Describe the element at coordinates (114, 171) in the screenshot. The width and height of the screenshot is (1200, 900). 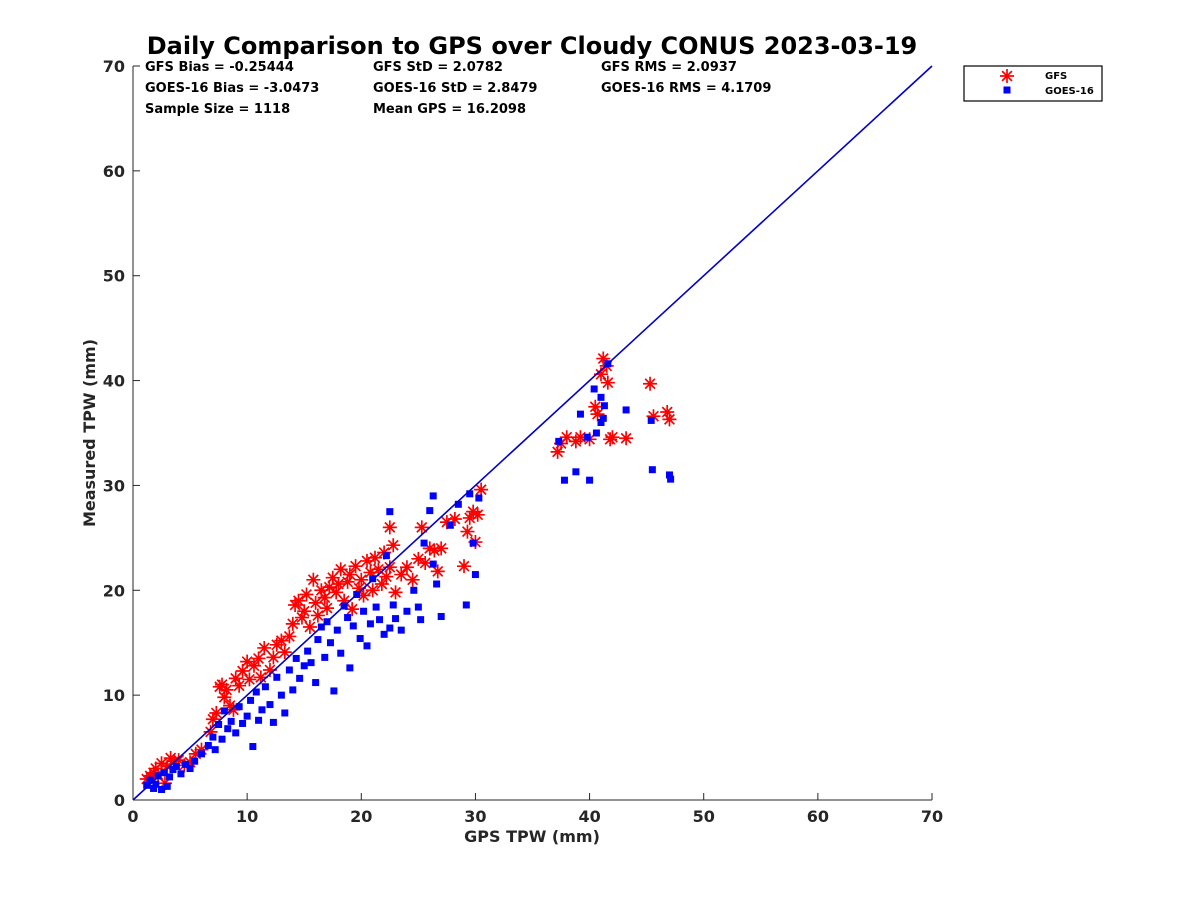
I see `y-tick-label: 60` at that location.